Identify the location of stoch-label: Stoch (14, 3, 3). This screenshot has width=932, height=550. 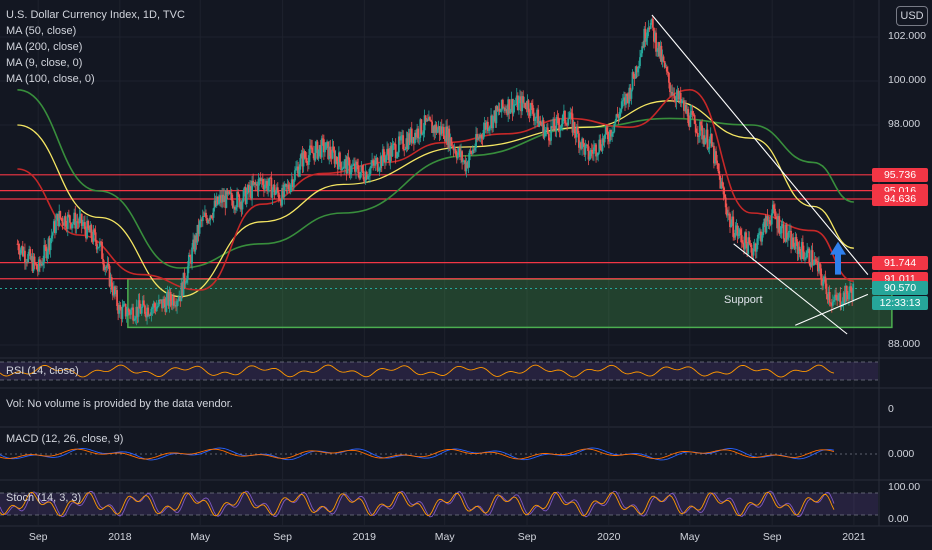
(44, 498).